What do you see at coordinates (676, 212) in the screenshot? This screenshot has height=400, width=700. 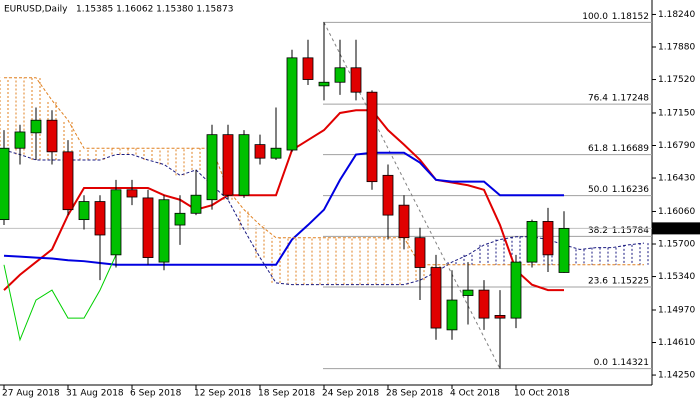 I see `y-tick-label: 1.16060` at bounding box center [676, 212].